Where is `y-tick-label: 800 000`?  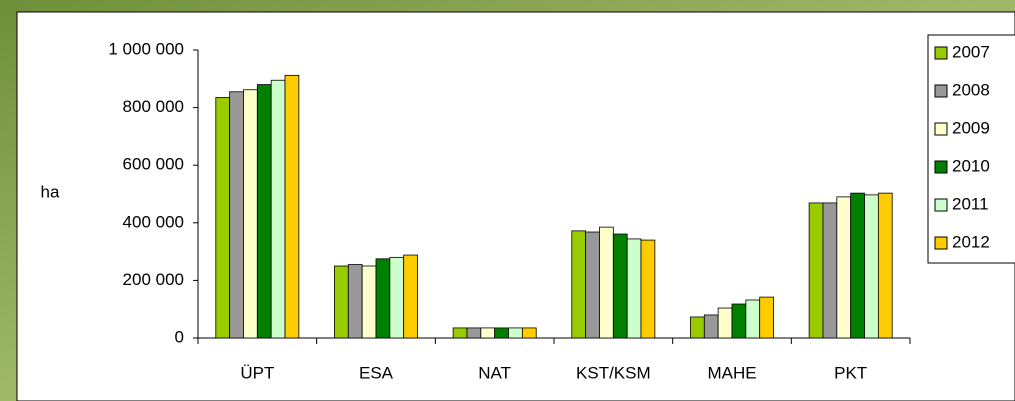
y-tick-label: 800 000 is located at coordinates (153, 106).